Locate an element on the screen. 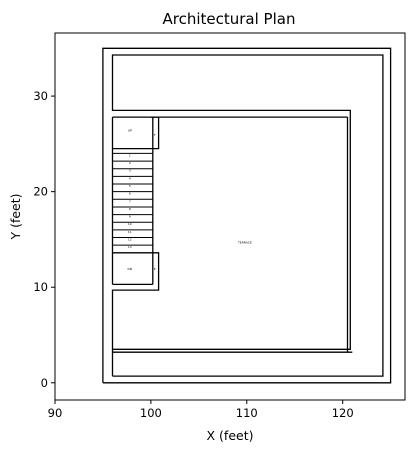 Image resolution: width=415 pixels, height=452 pixels. tread-number: 8 is located at coordinates (130, 209).